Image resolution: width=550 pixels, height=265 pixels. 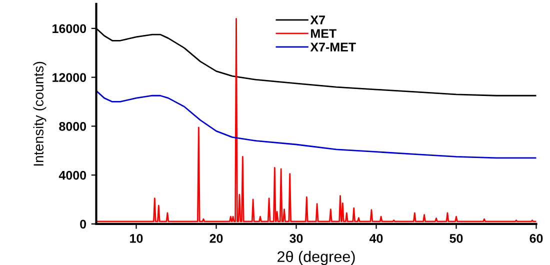 I want to click on x-tick-label: 20, so click(x=216, y=238).